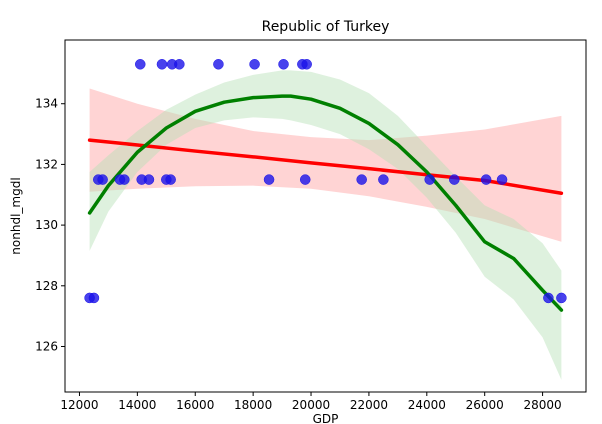  Describe the element at coordinates (46, 164) in the screenshot. I see `y-tick-label: 132` at that location.